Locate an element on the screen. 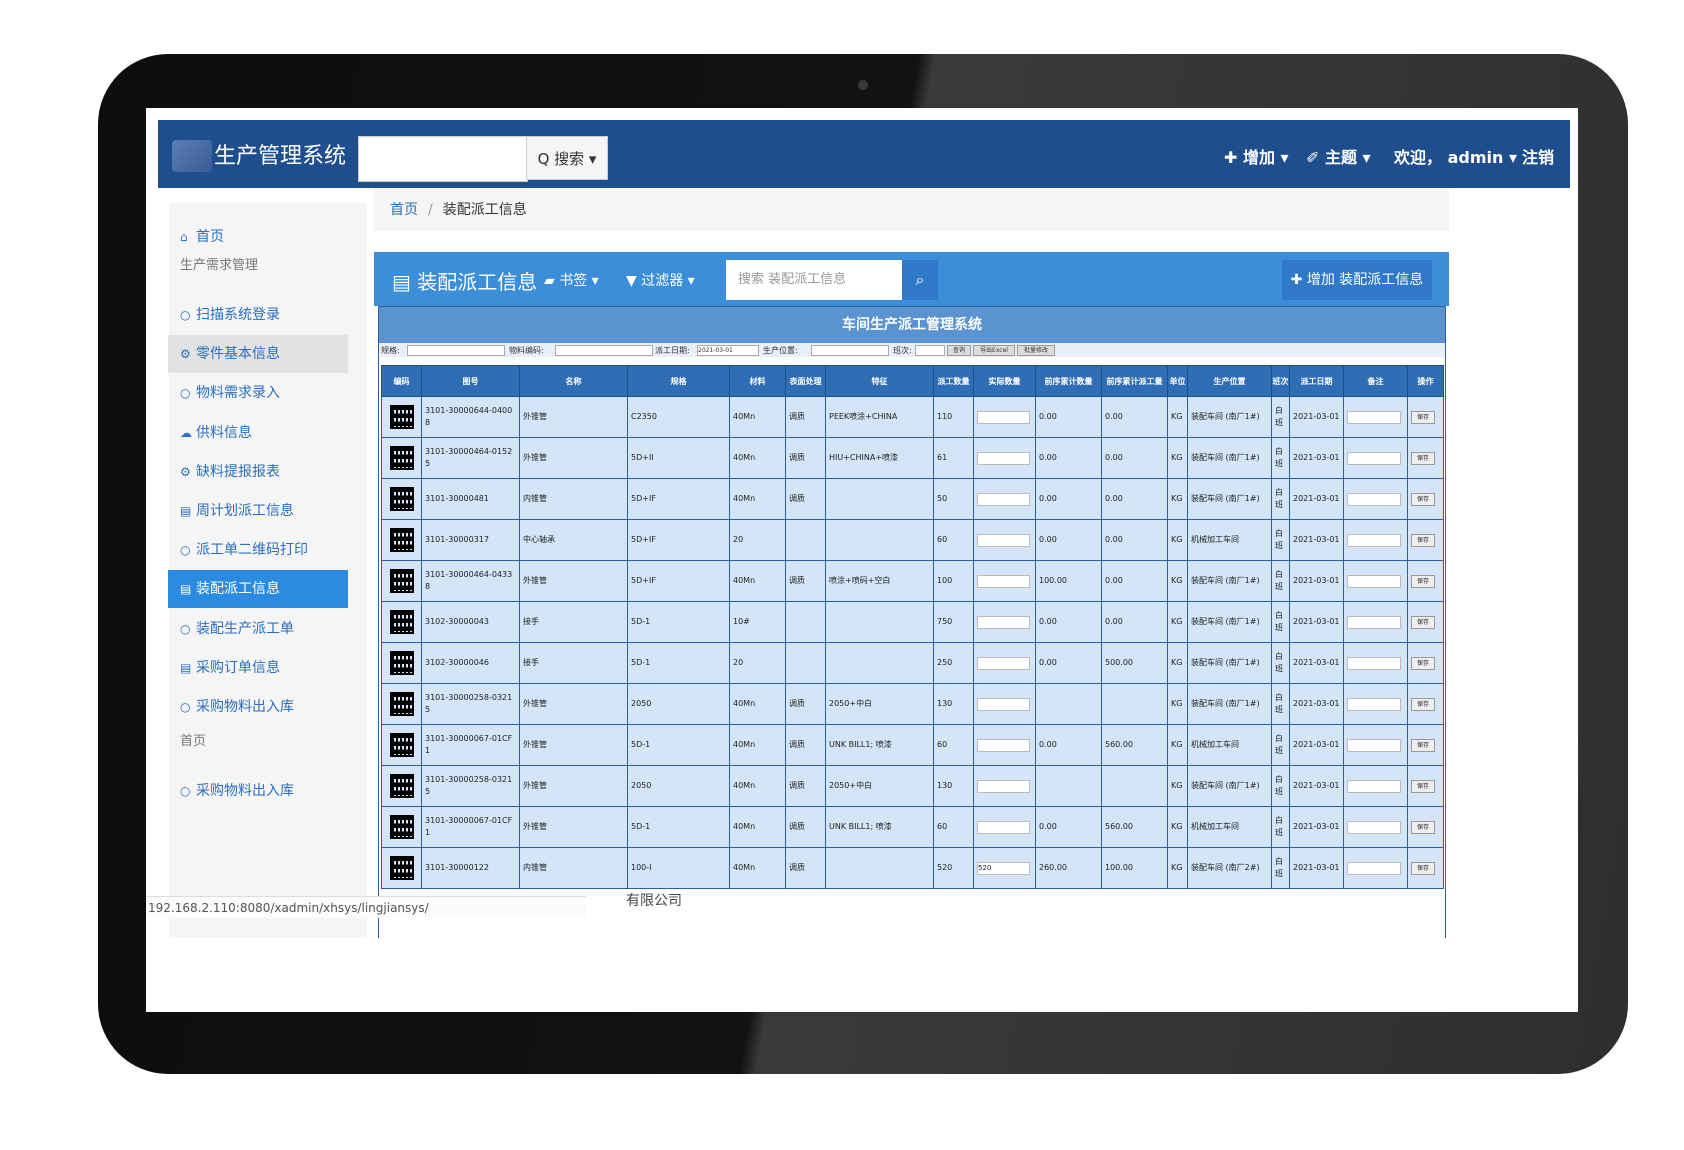 This screenshot has height=1150, width=1684. camera-dot is located at coordinates (863, 85).